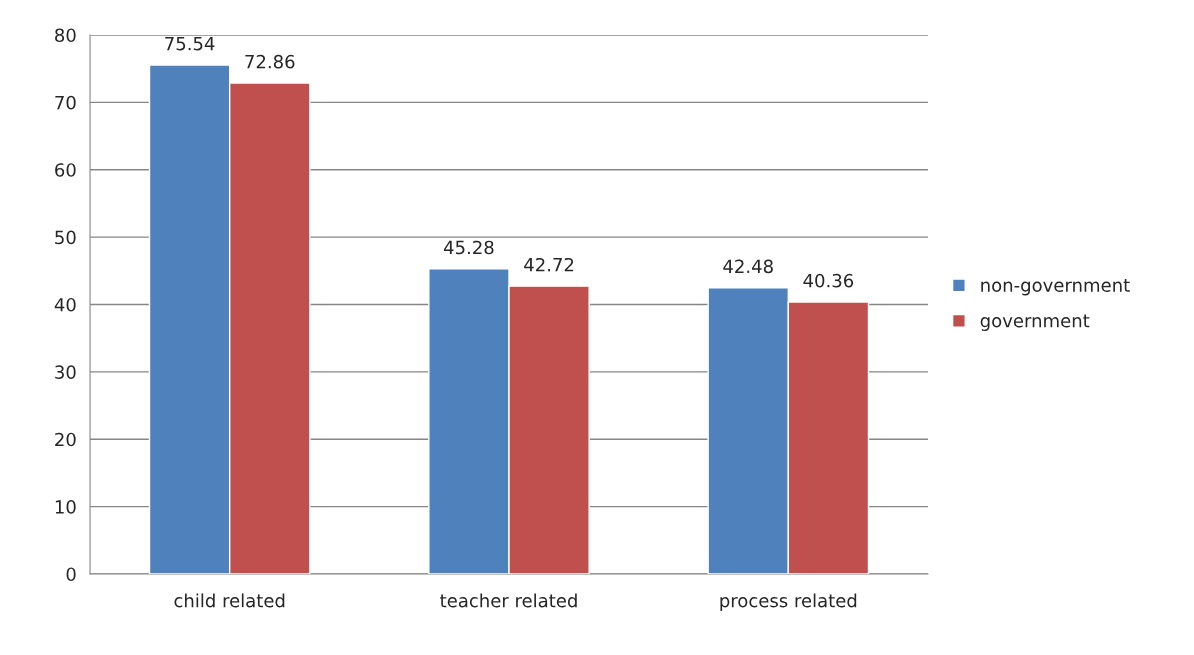 The height and width of the screenshot is (655, 1194). I want to click on y-tick-label: 10, so click(65, 507).